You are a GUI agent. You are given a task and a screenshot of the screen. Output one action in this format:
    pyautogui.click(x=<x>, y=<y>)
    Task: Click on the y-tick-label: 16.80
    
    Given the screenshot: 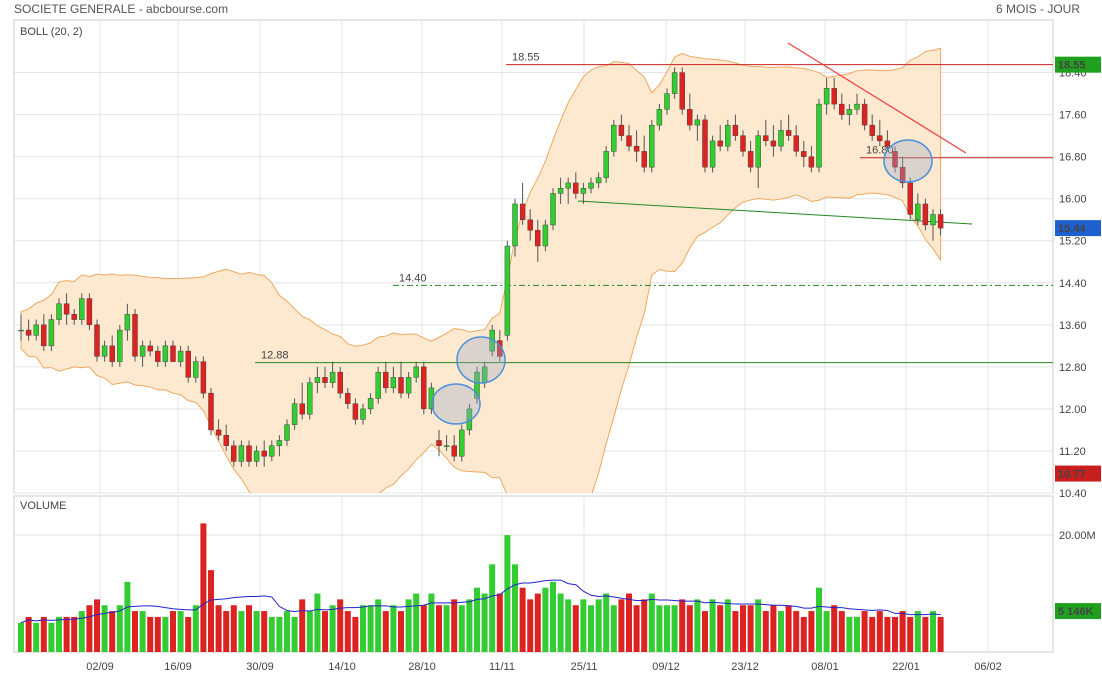 What is the action you would take?
    pyautogui.click(x=1073, y=158)
    